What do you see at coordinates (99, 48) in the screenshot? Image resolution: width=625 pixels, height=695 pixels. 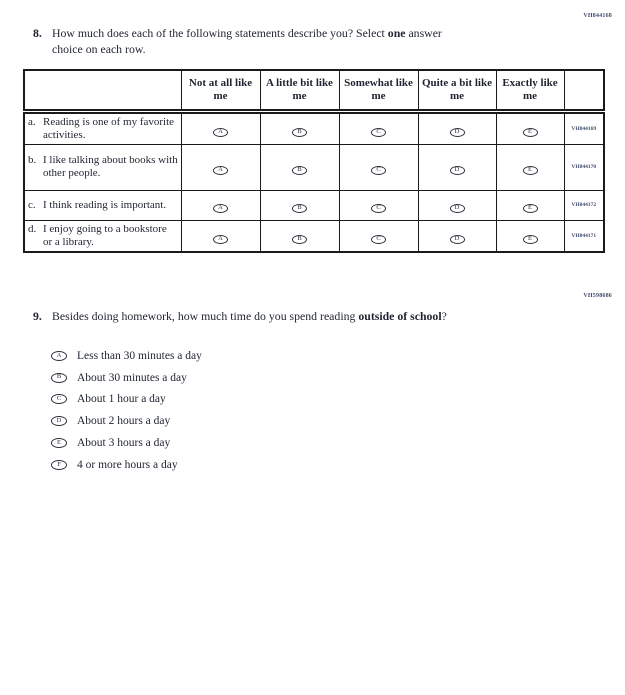 I see `question-8-prompt-line2: choice on each row.` at bounding box center [99, 48].